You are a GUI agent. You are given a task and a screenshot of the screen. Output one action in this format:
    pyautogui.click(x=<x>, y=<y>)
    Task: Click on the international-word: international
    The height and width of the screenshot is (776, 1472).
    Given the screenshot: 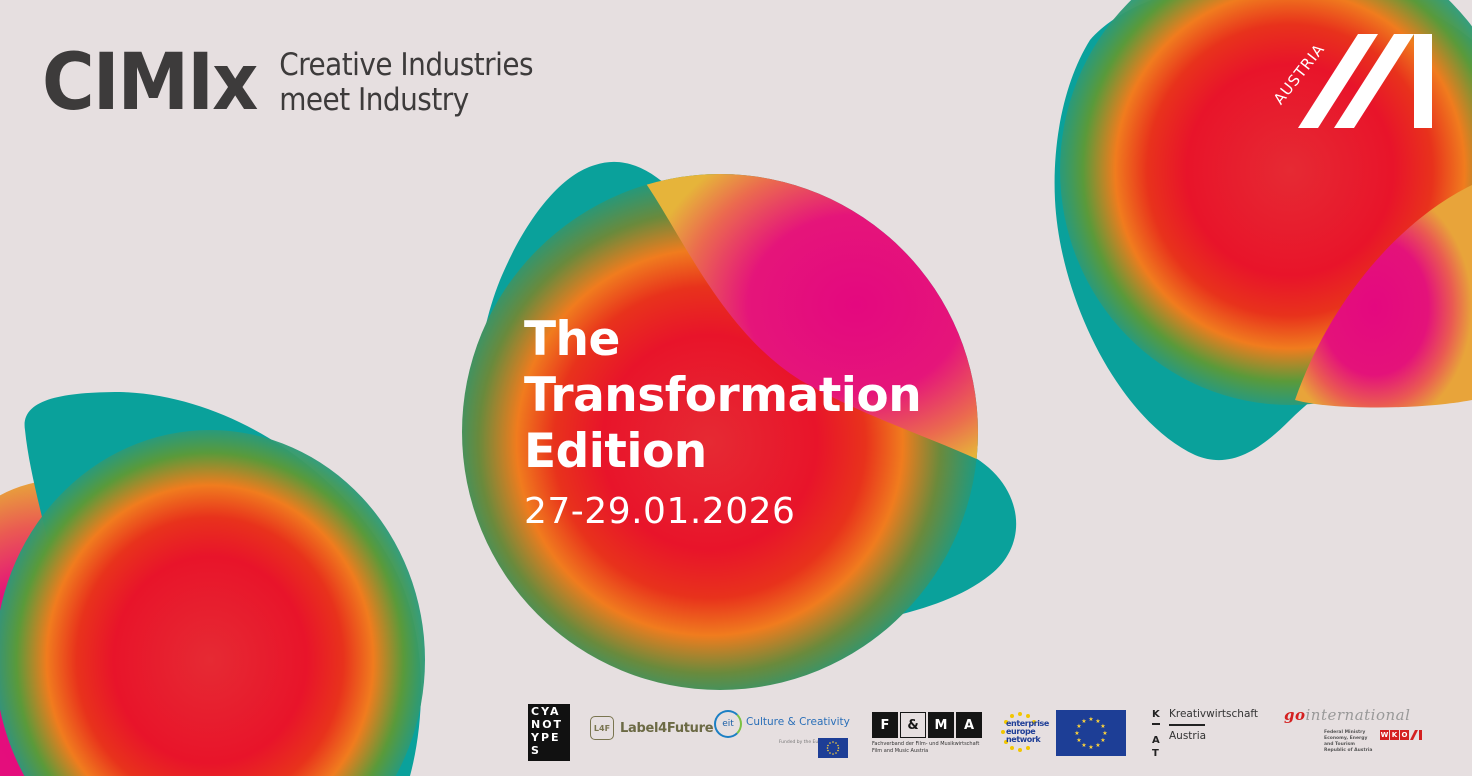 What is the action you would take?
    pyautogui.click(x=1358, y=715)
    